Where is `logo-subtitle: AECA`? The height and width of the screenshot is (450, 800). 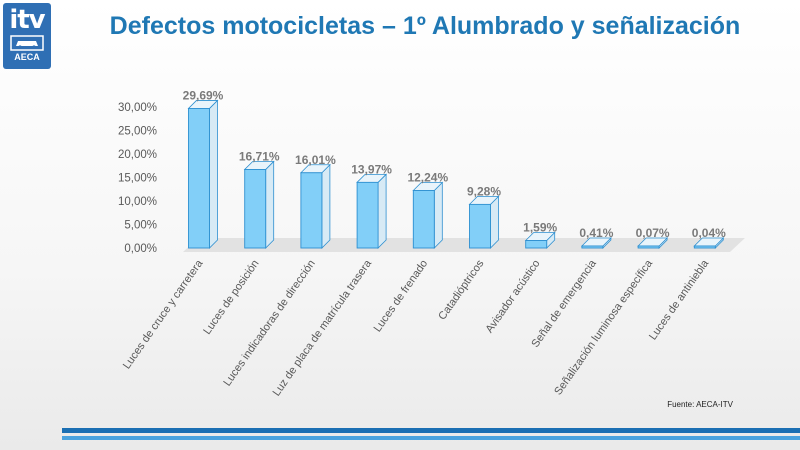 logo-subtitle: AECA is located at coordinates (27, 57).